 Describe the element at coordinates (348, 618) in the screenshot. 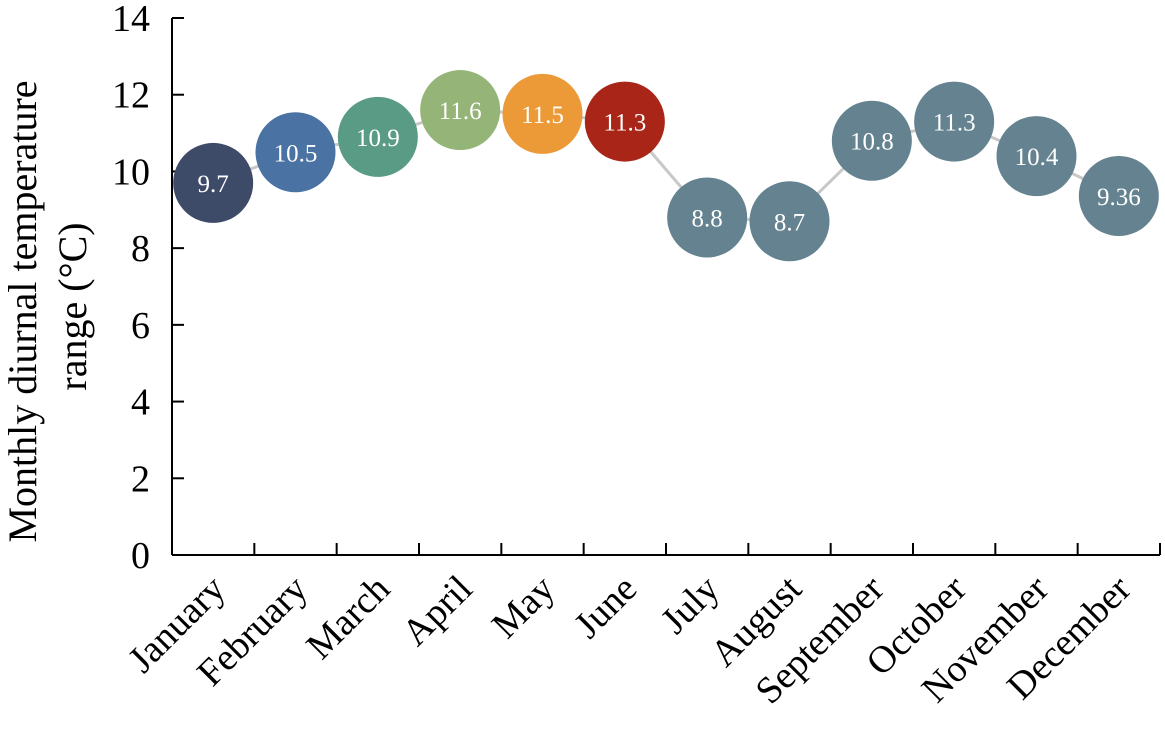

I see `x-tick-label: March` at that location.